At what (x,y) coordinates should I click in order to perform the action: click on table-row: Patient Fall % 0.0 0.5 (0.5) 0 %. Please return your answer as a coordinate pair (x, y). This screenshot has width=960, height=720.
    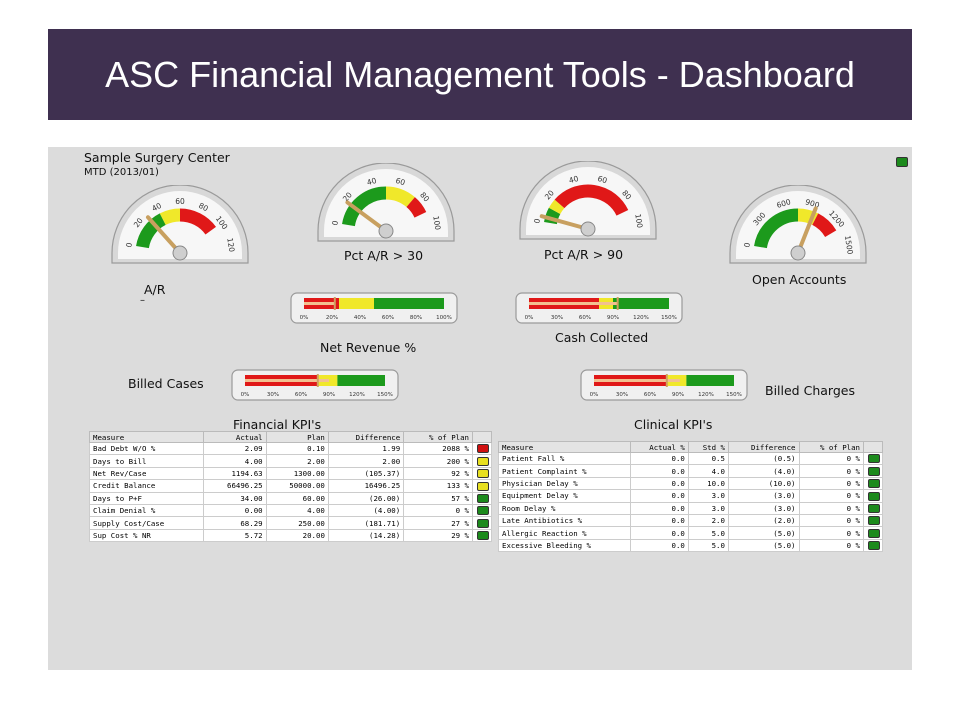
    Looking at the image, I should click on (690, 458).